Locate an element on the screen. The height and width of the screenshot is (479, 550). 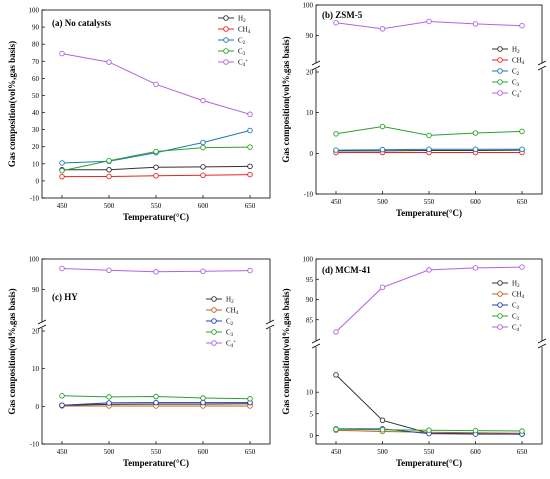
legend-label: CH4 is located at coordinates (518, 62).